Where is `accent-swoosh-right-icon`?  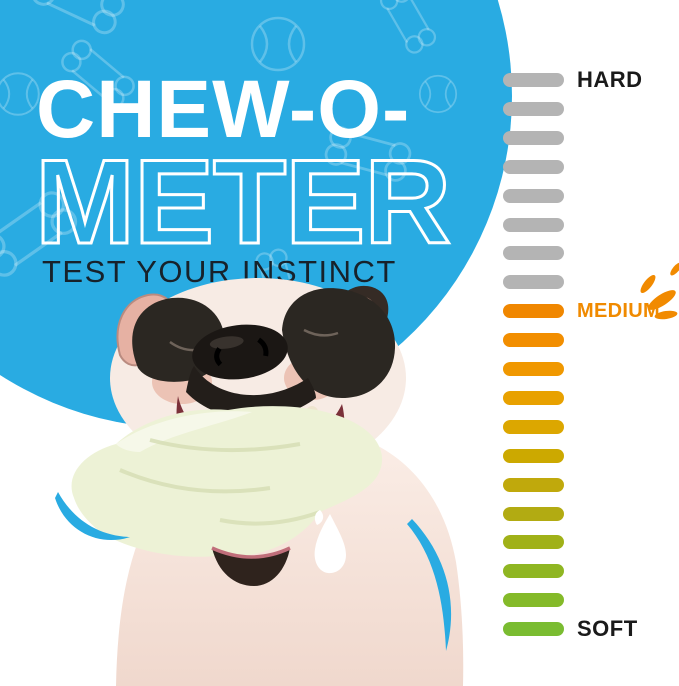 accent-swoosh-right-icon is located at coordinates (429, 585).